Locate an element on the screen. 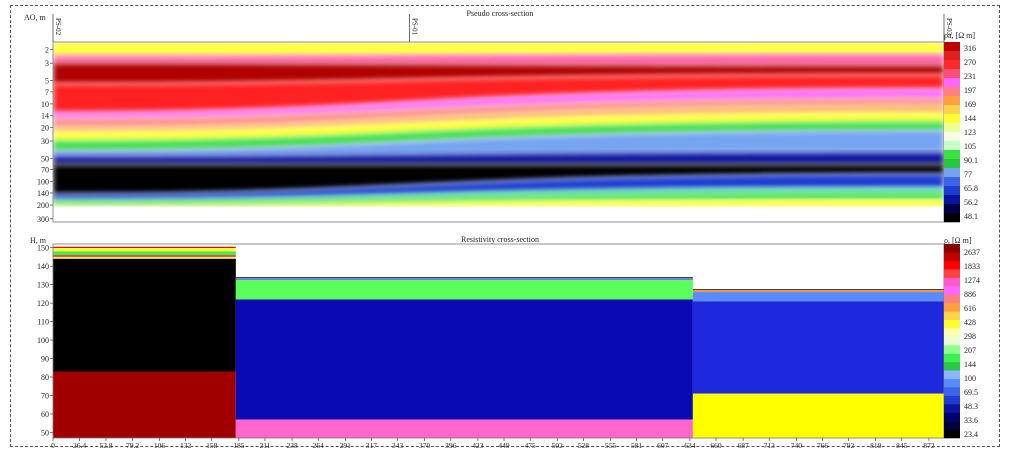  x-tick-3: 79.2 is located at coordinates (132, 445).